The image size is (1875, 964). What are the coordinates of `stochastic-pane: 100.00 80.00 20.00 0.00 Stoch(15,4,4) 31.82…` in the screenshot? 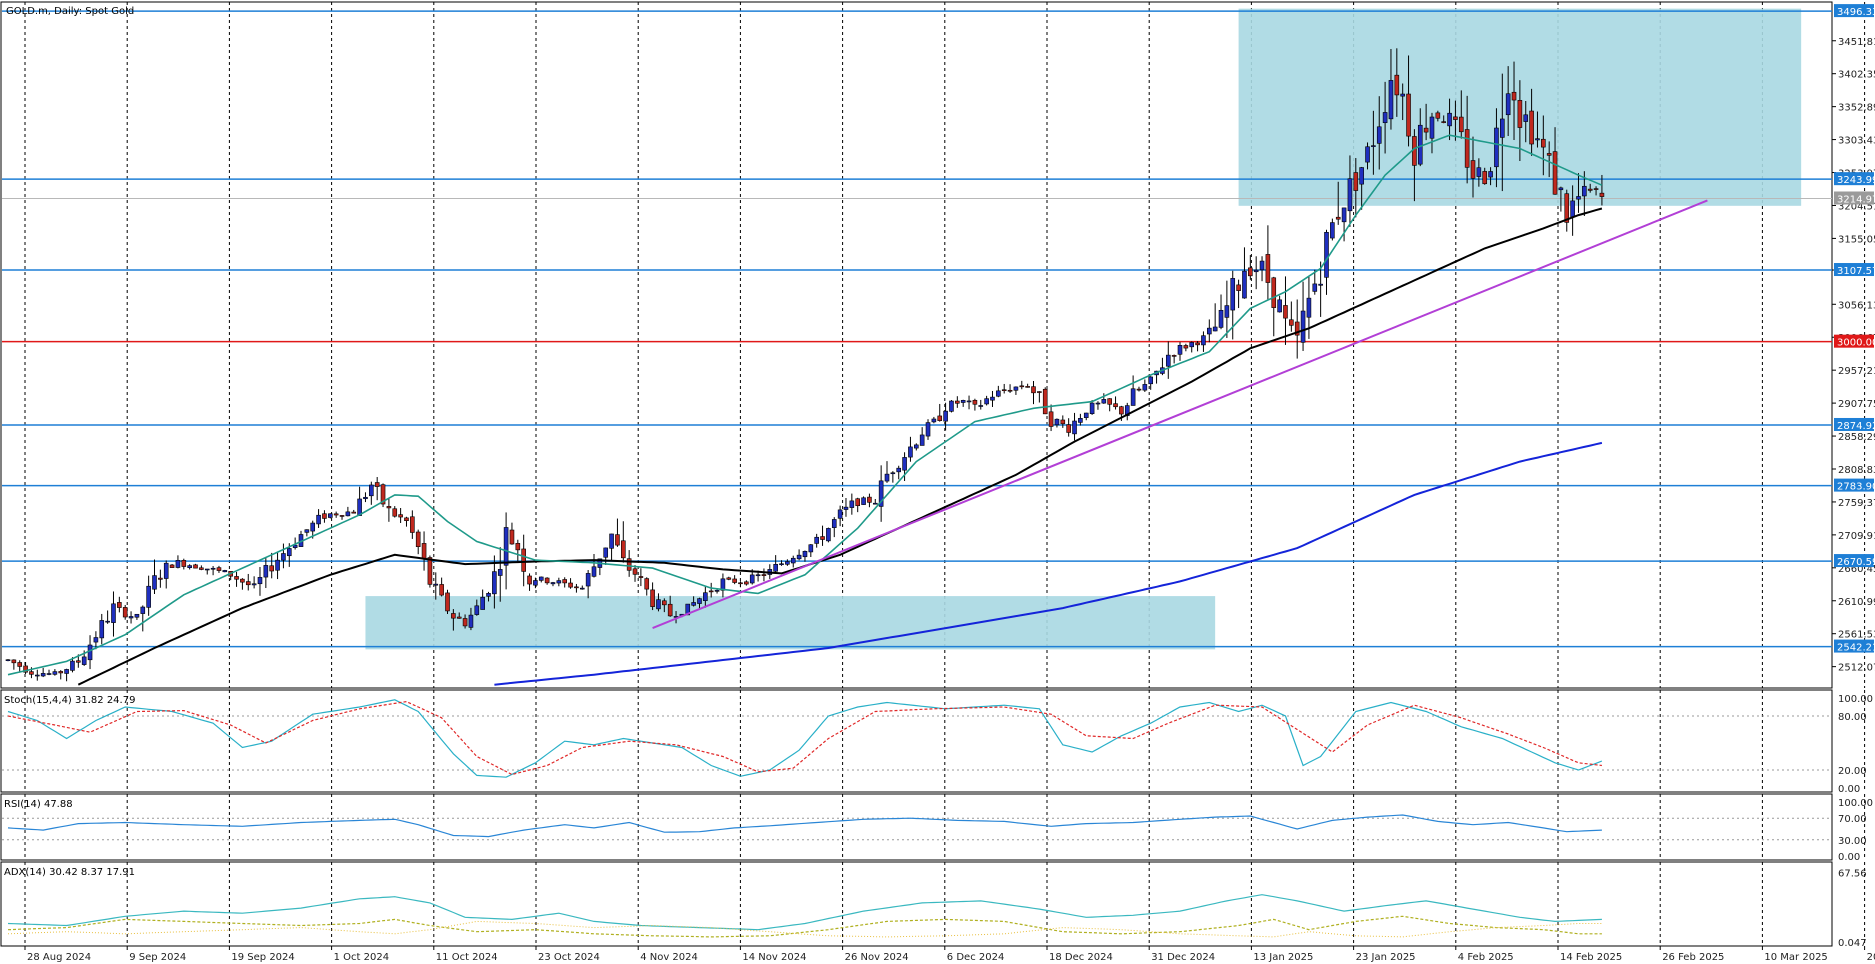 It's located at (937, 742).